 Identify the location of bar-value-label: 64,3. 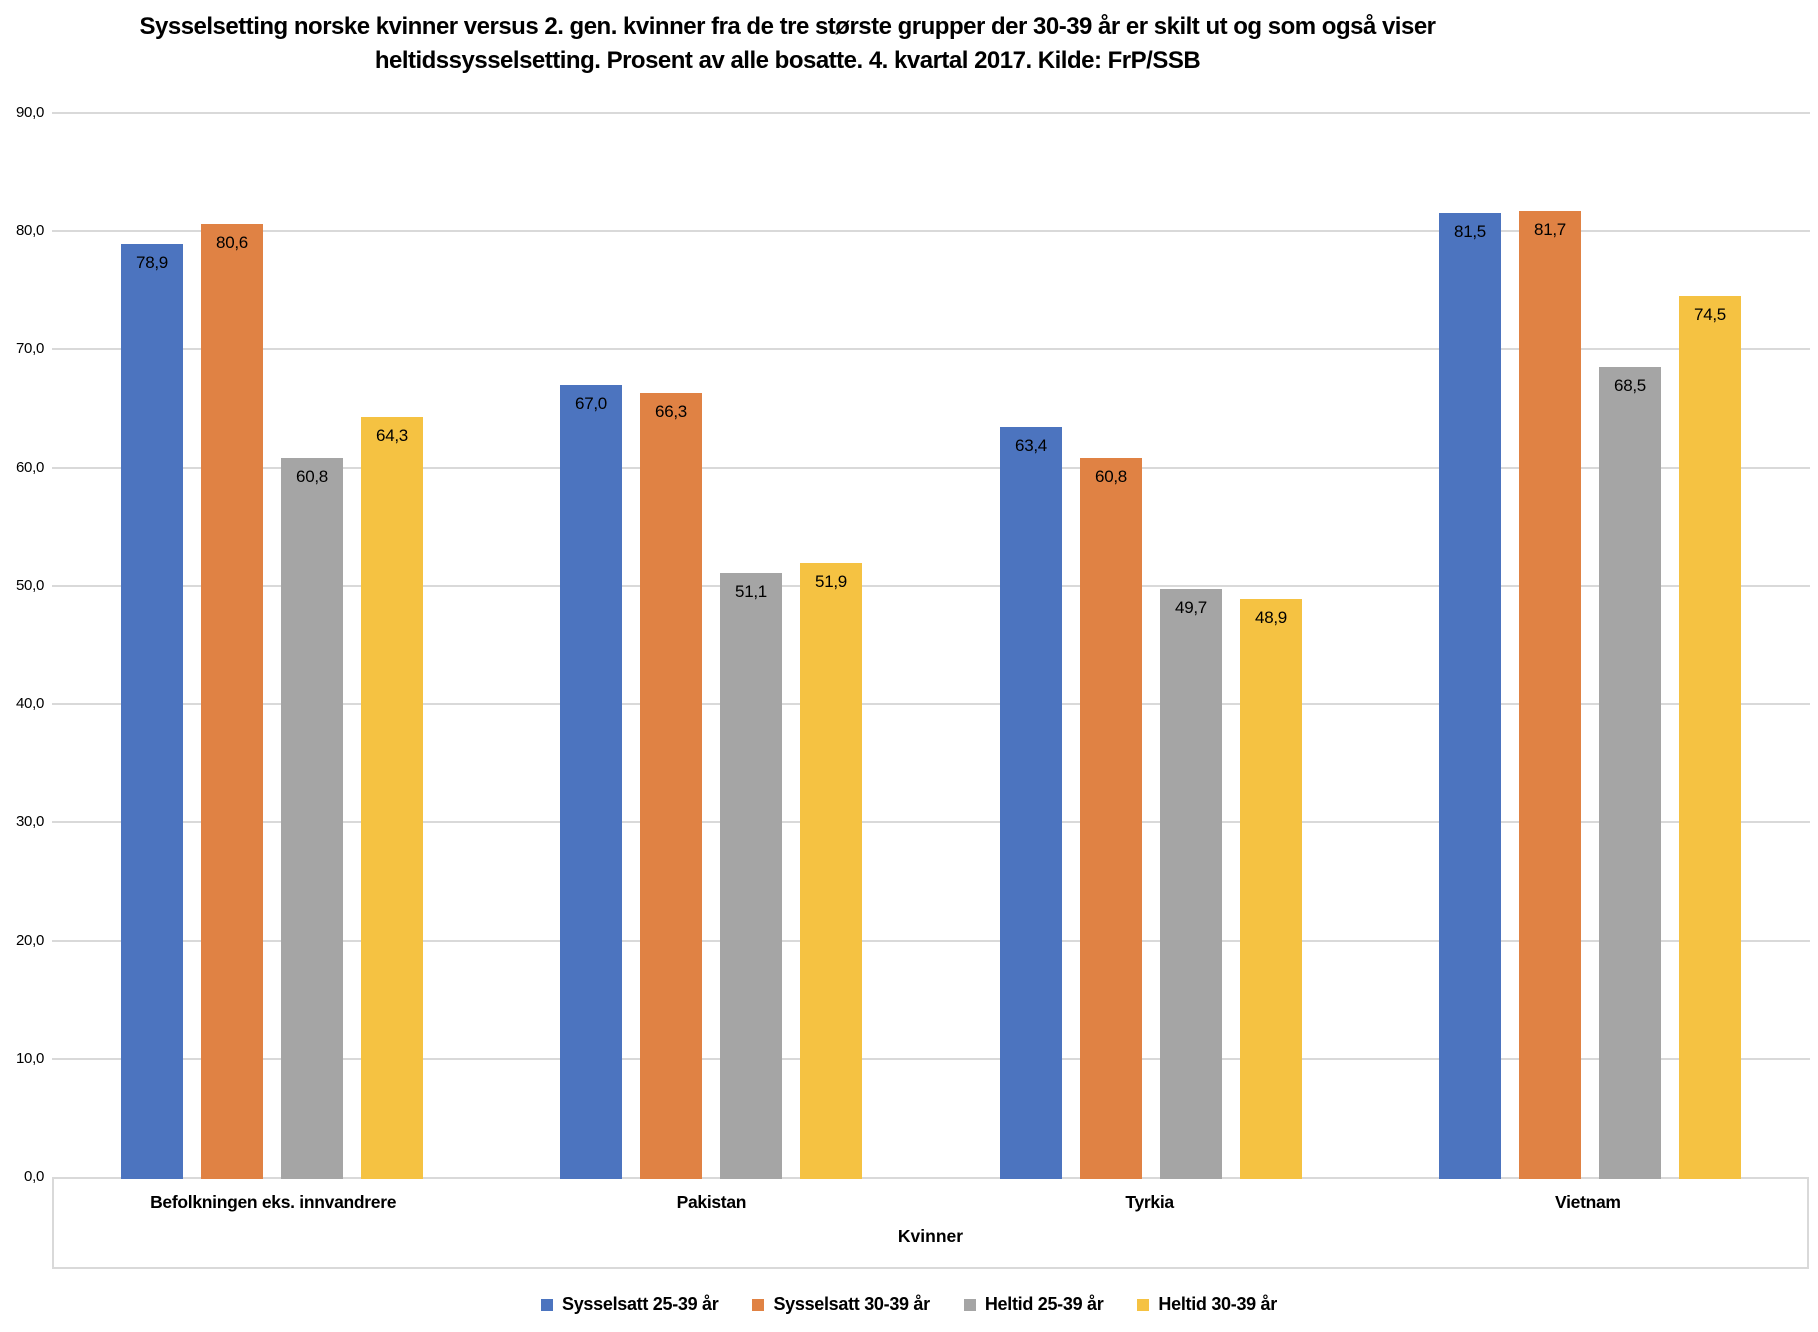
(392, 435).